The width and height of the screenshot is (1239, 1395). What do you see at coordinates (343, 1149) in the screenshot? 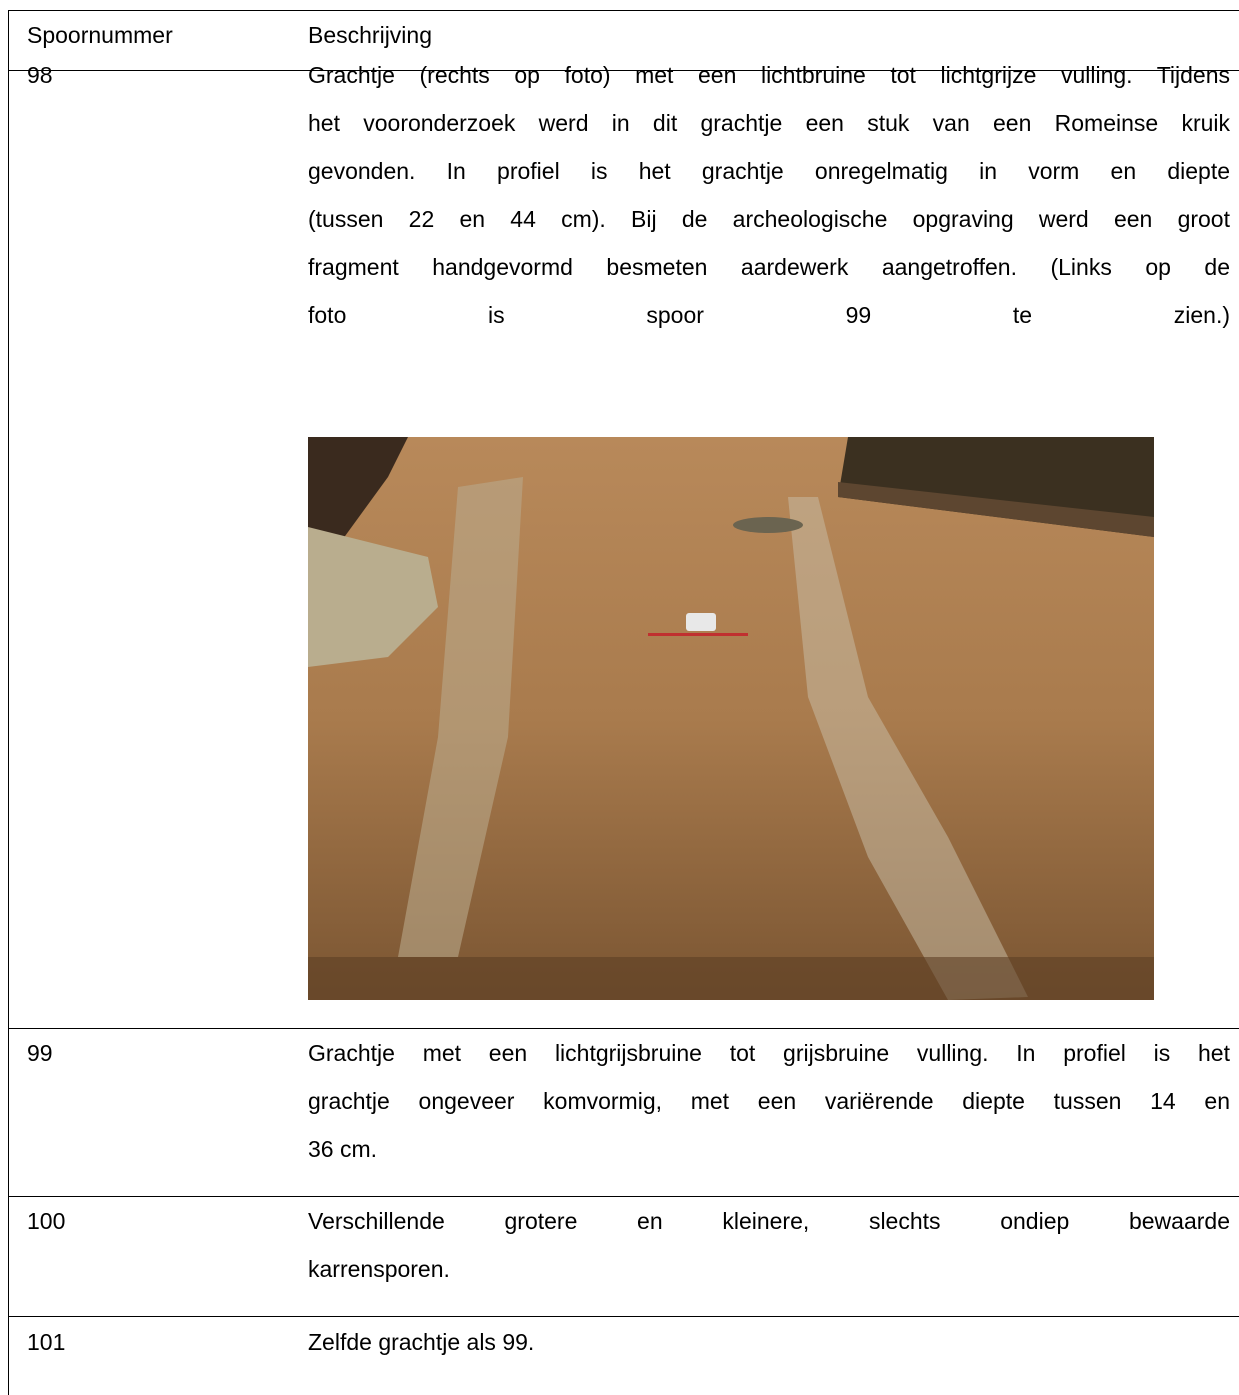
I see `text-line: 36 cm.` at bounding box center [343, 1149].